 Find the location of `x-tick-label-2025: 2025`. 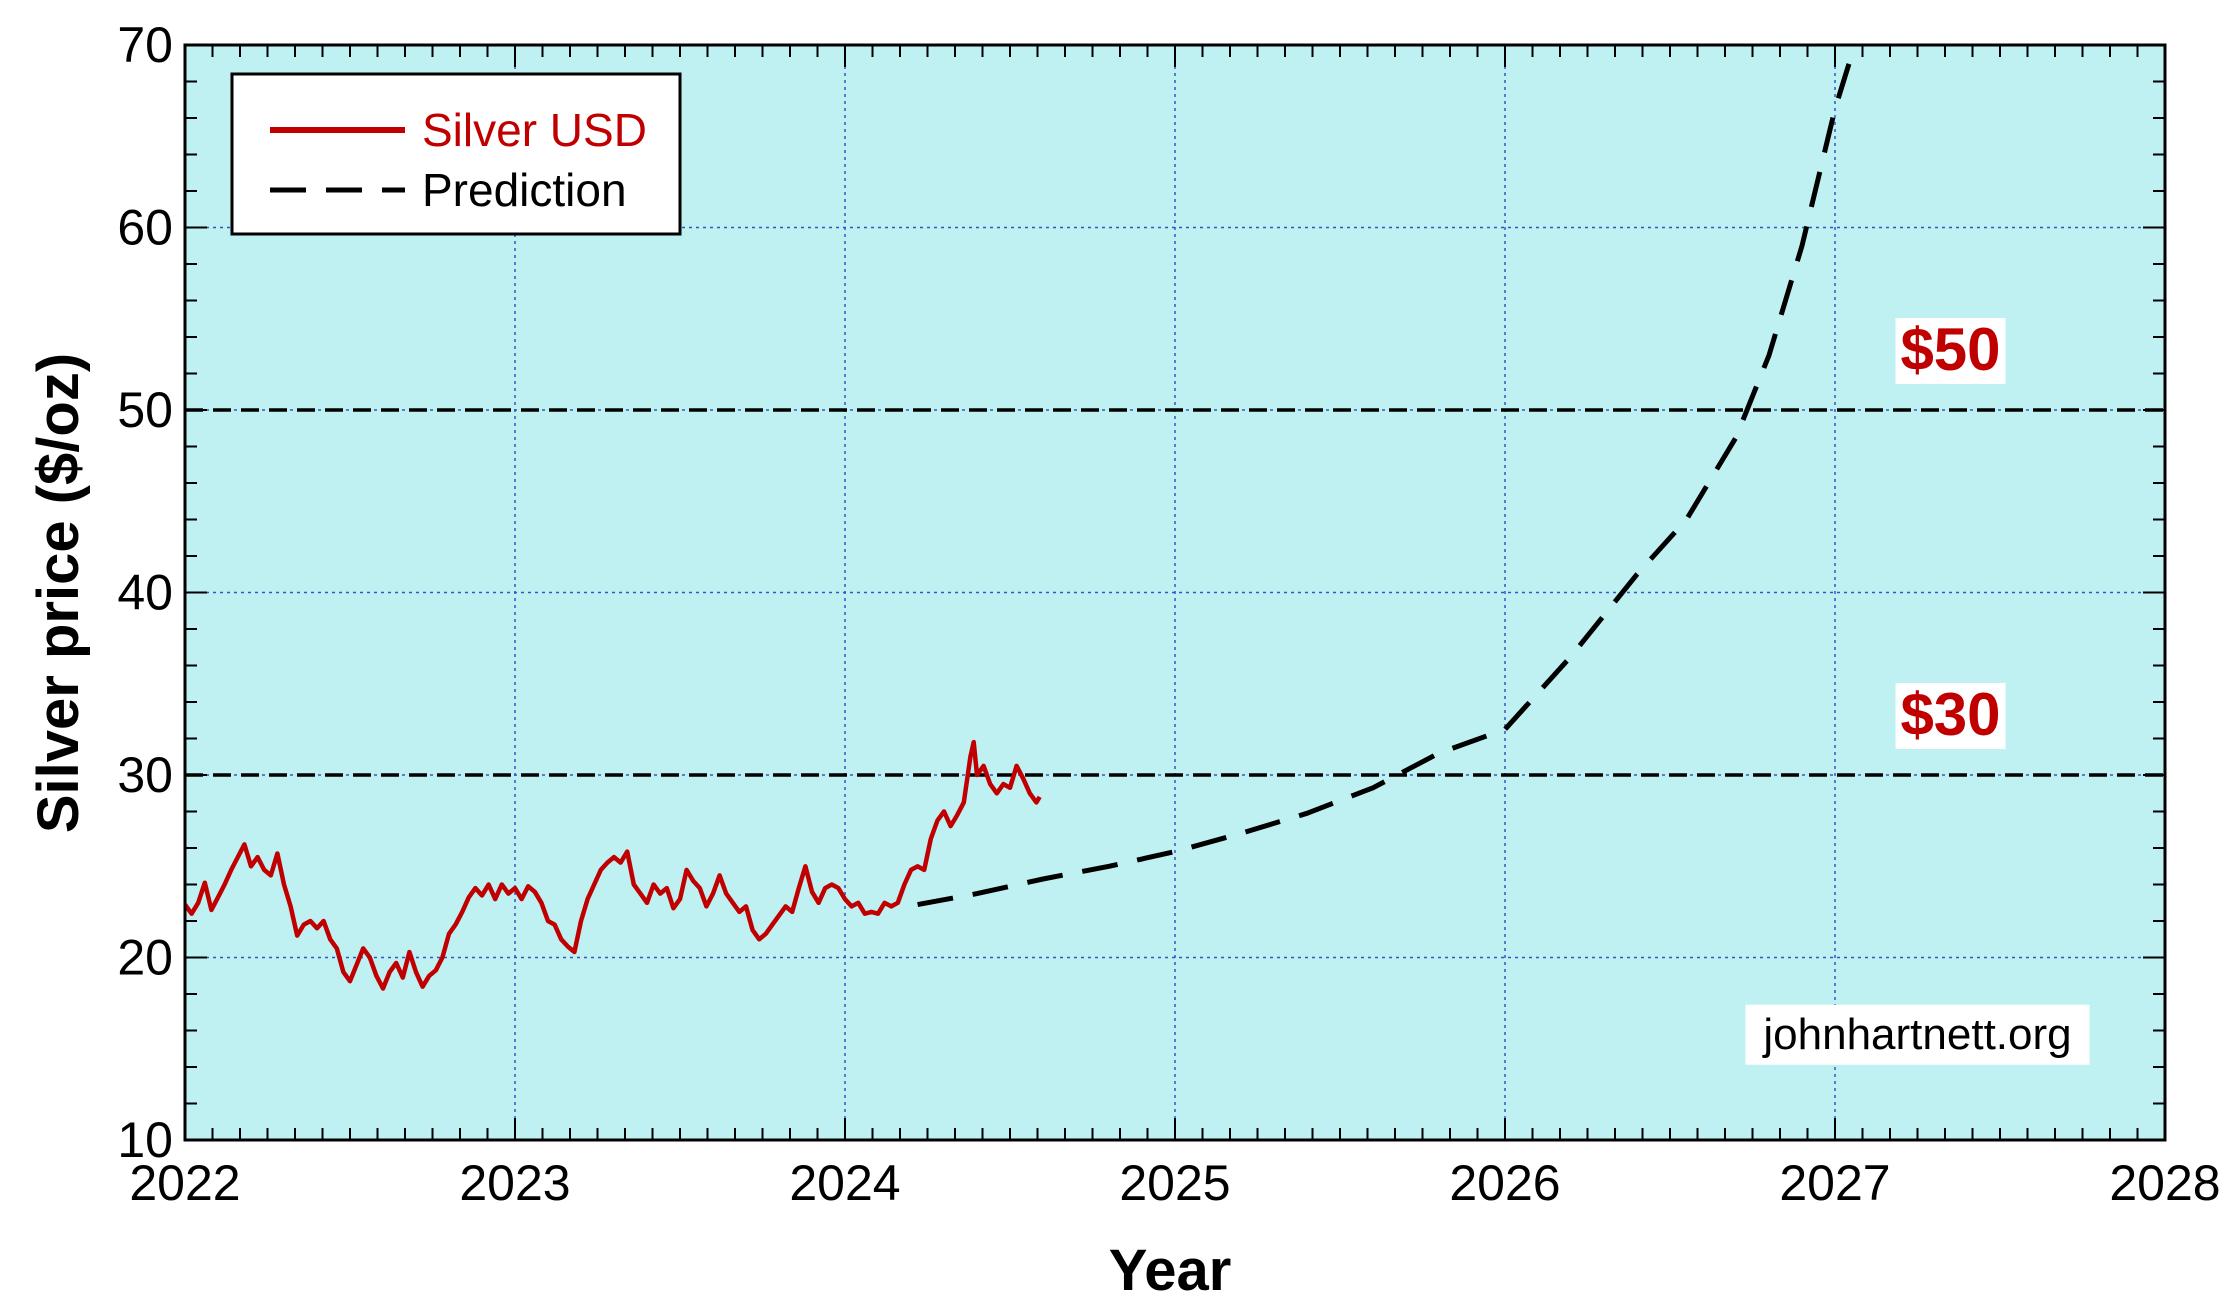

x-tick-label-2025: 2025 is located at coordinates (1174, 1183).